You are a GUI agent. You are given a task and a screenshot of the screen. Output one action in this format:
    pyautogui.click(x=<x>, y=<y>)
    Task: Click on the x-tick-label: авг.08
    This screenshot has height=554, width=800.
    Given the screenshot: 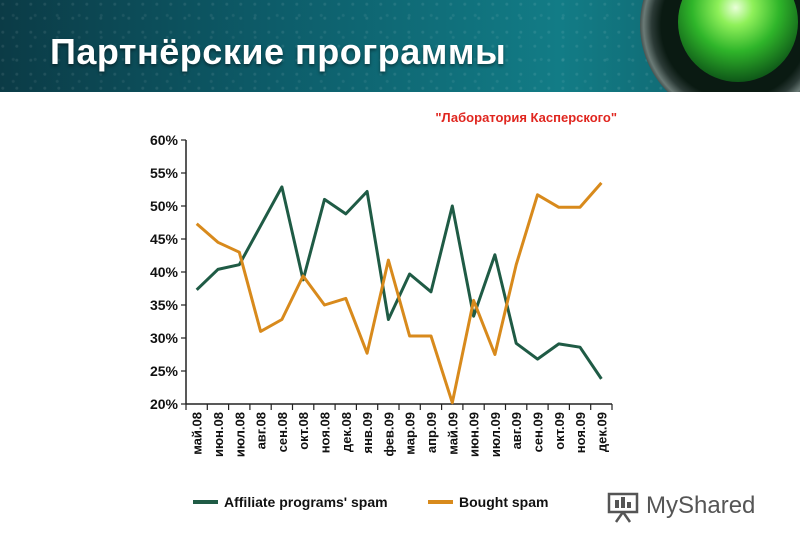 What is the action you would take?
    pyautogui.click(x=261, y=430)
    